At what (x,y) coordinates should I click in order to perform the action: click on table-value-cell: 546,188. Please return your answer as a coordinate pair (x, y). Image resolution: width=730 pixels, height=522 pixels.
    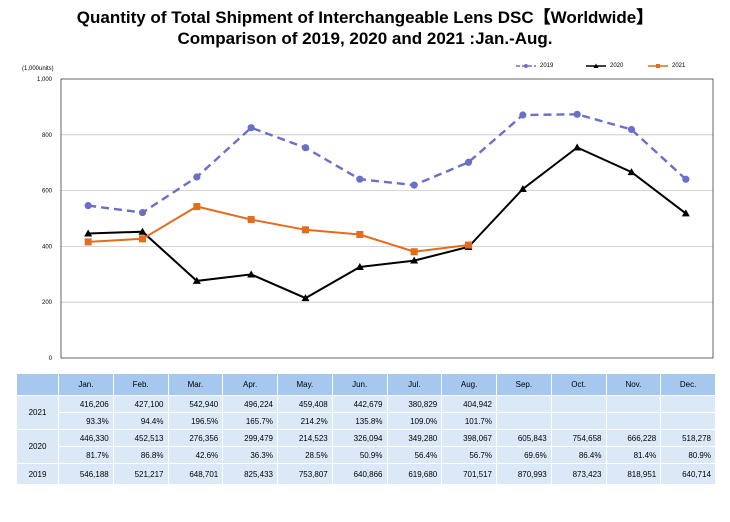
    Looking at the image, I should click on (86, 474).